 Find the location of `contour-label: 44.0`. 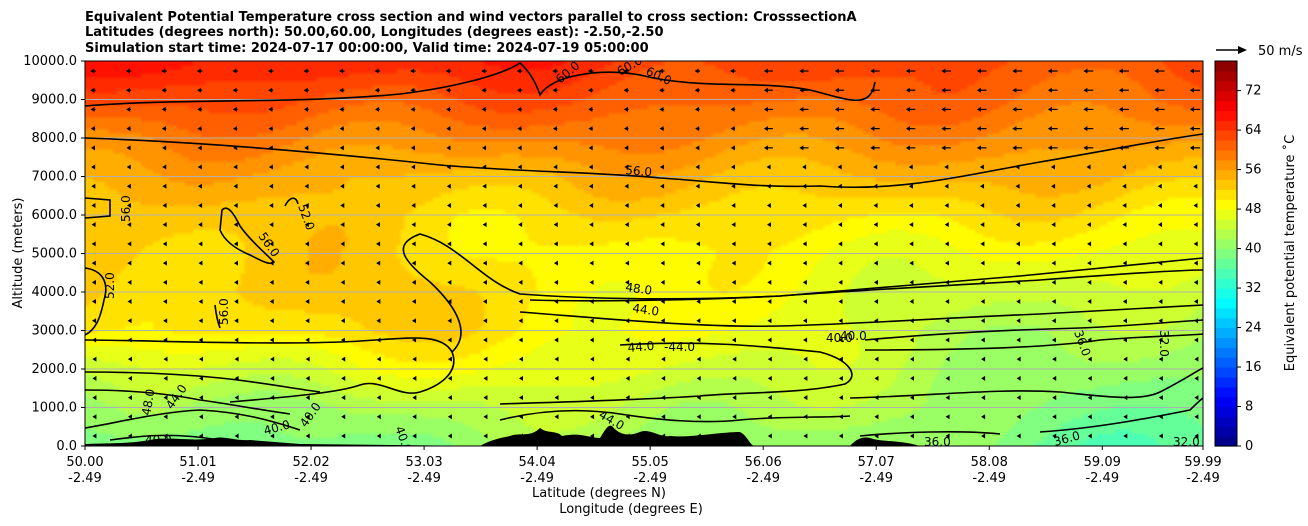

contour-label: 44.0 is located at coordinates (641, 347).